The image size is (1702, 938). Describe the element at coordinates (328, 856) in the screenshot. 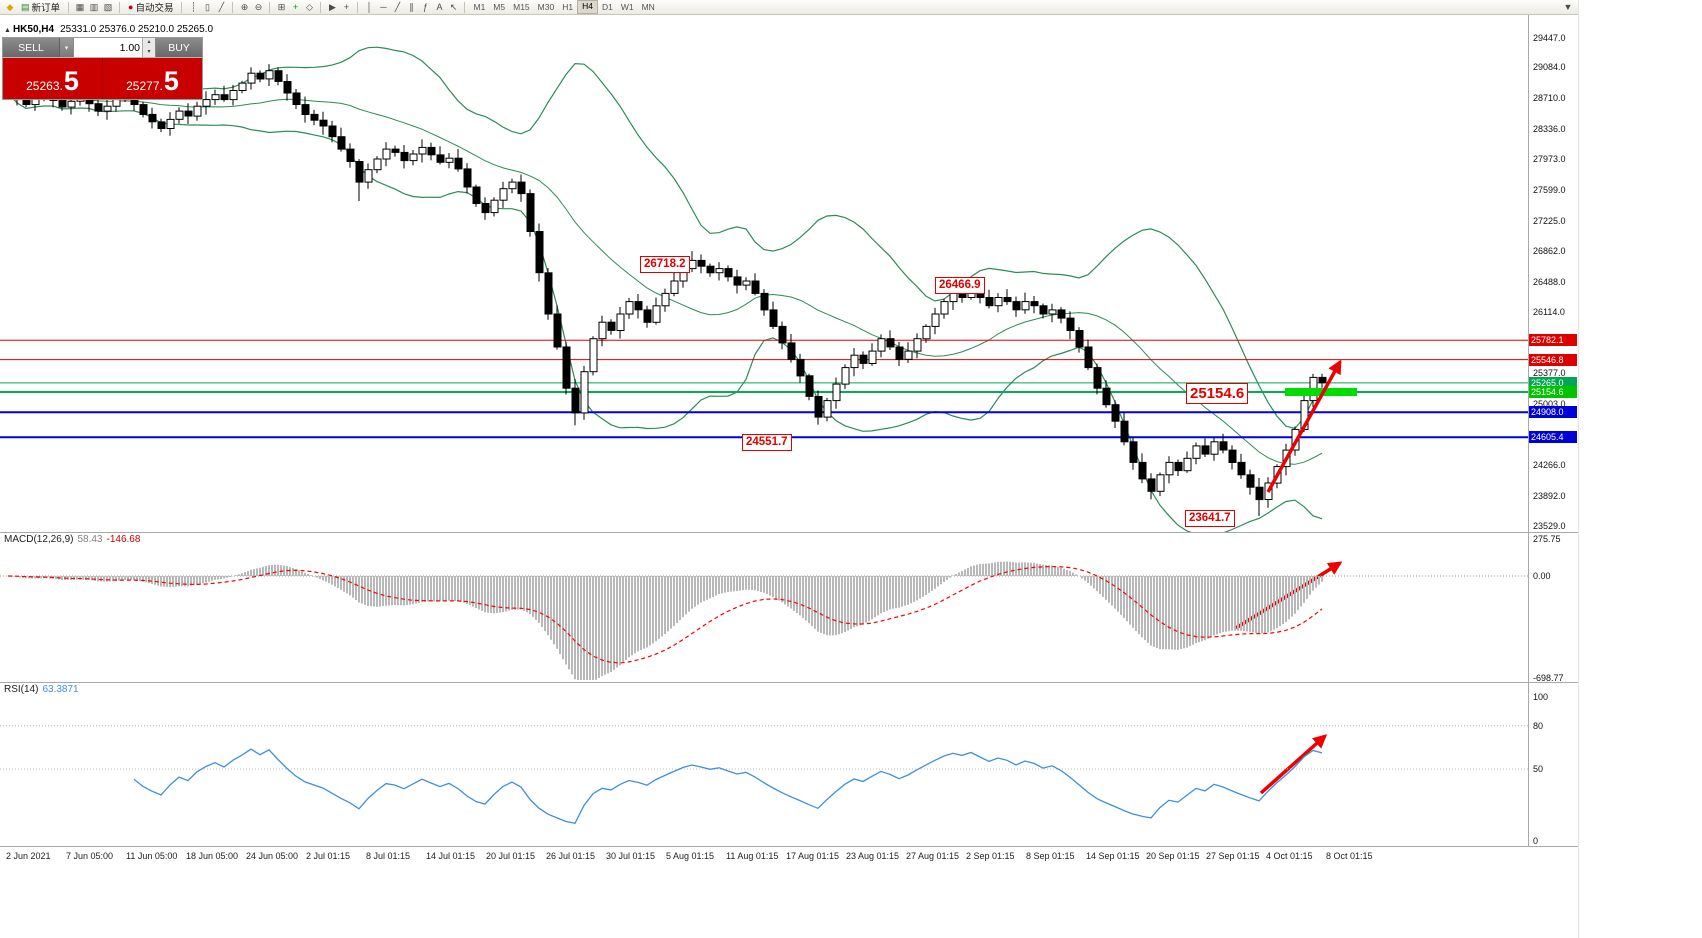

I see `time-tick: 2 Jul 01:15` at that location.